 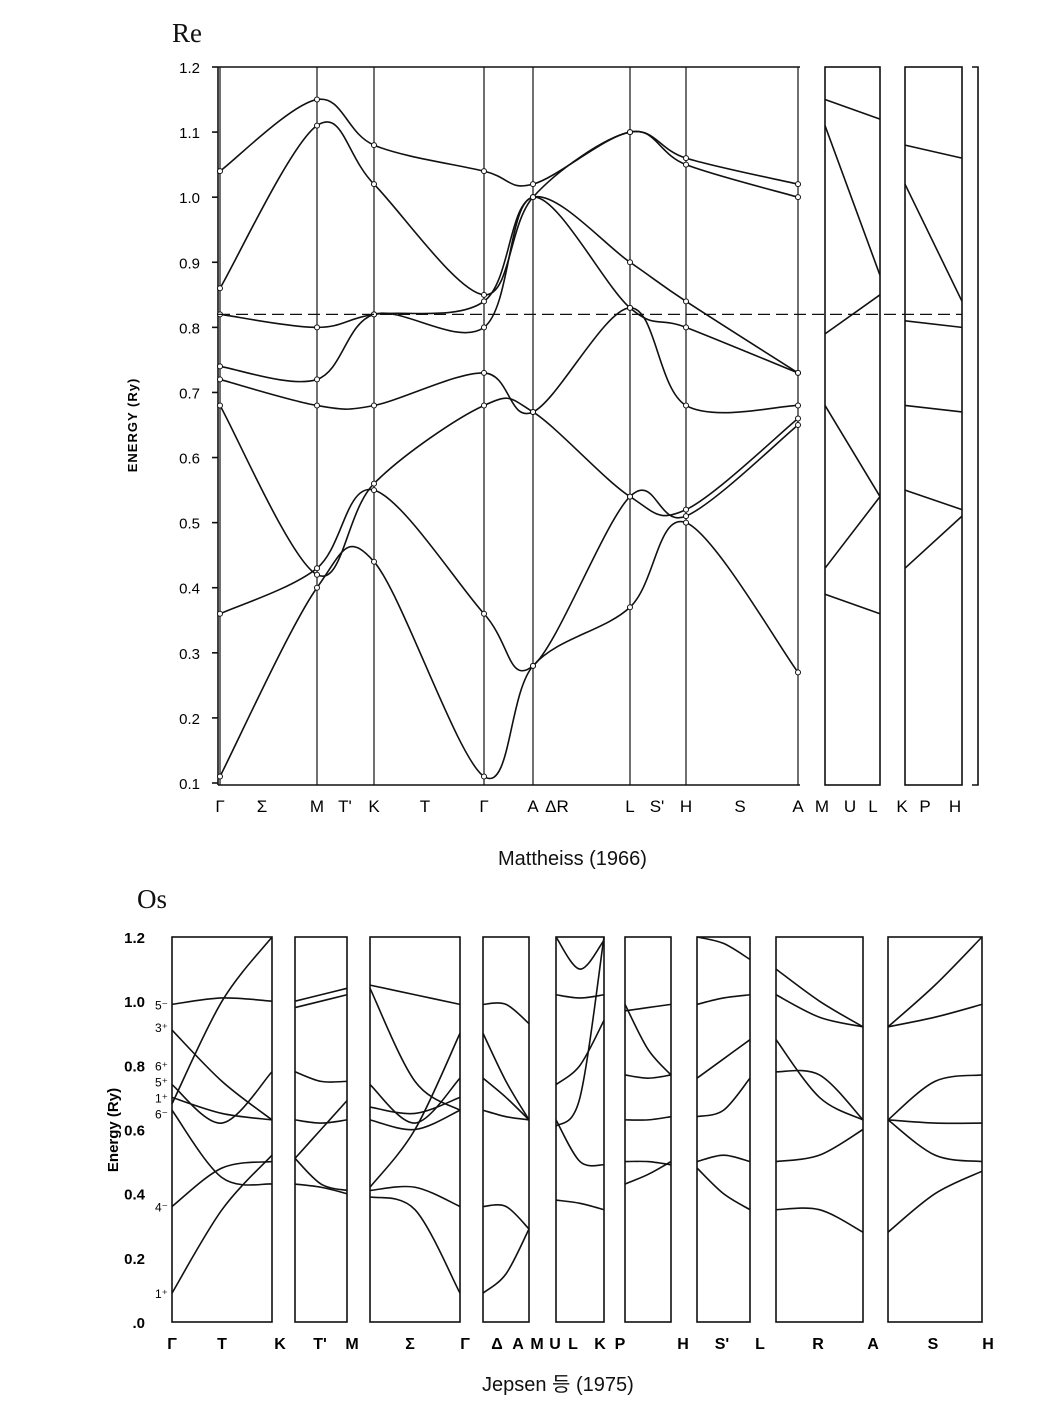 I want to click on y-tick-label: 0.6, so click(x=189, y=459).